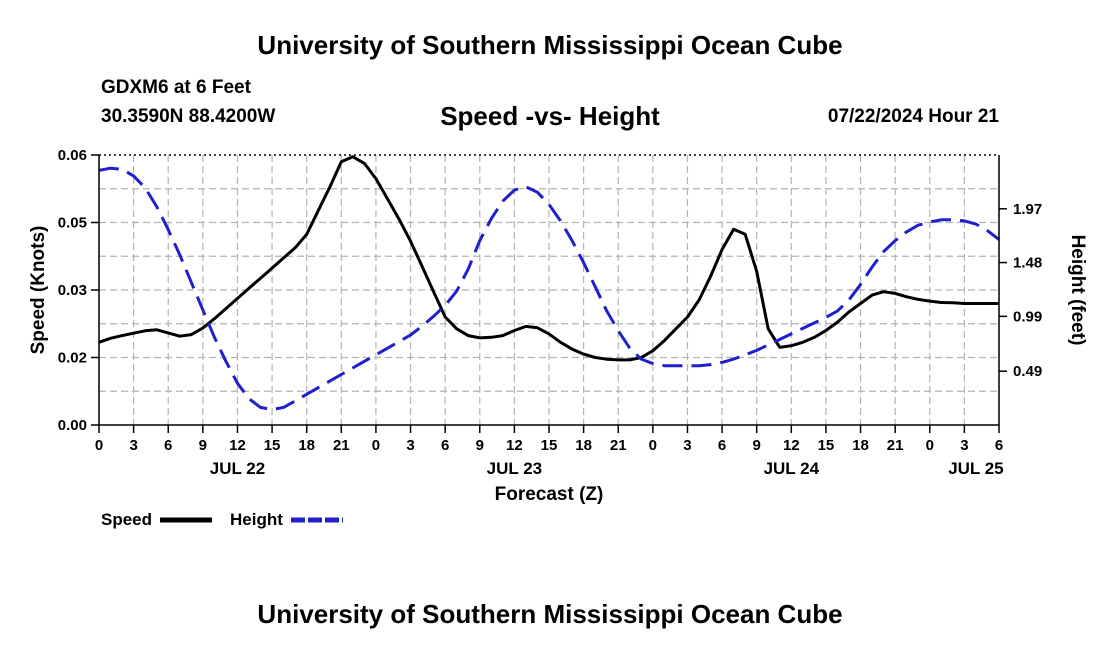 Image resolution: width=1100 pixels, height=650 pixels. Describe the element at coordinates (550, 116) in the screenshot. I see `chart-subtitle: Speed -vs- Height` at that location.